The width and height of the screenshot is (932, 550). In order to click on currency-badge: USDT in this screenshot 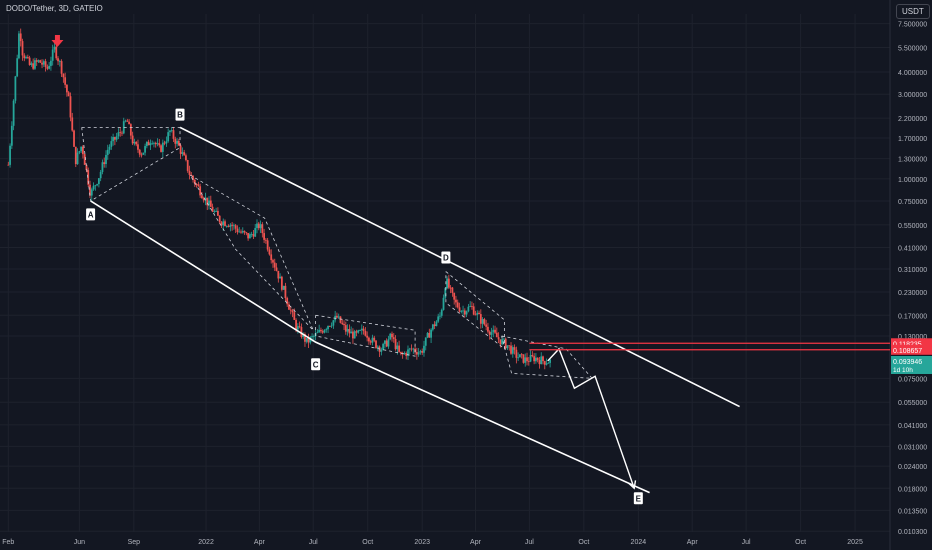, I will do `click(913, 11)`.